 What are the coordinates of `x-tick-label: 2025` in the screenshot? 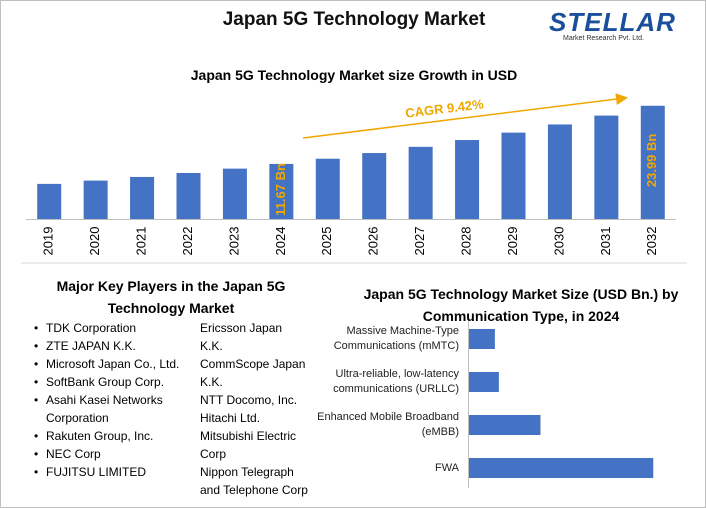 It's located at (326, 241).